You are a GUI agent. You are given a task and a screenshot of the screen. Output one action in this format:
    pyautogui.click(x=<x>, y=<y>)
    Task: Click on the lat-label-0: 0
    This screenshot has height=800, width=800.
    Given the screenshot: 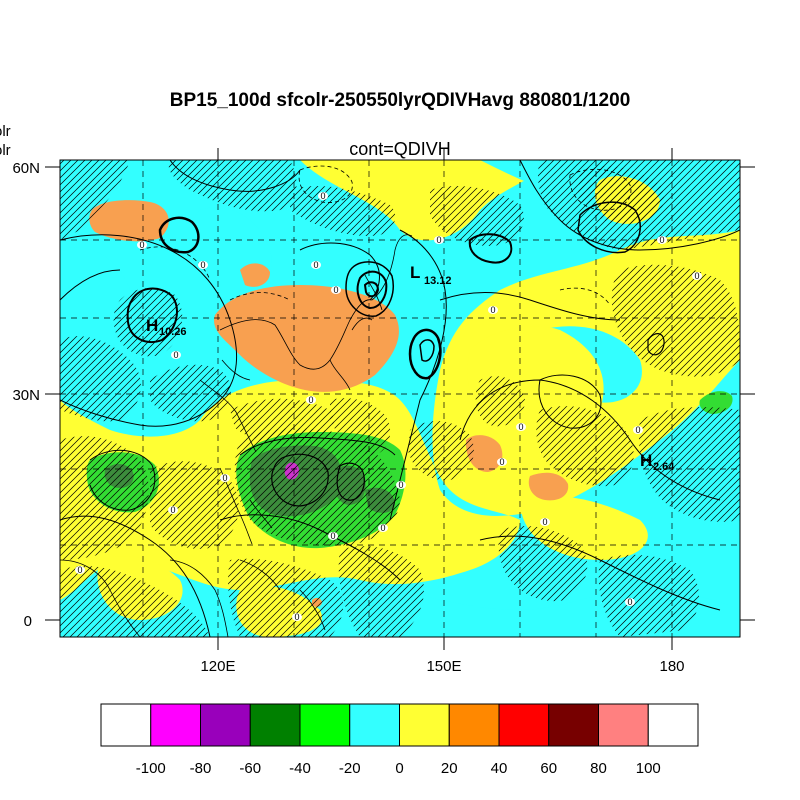 What is the action you would take?
    pyautogui.click(x=28, y=621)
    